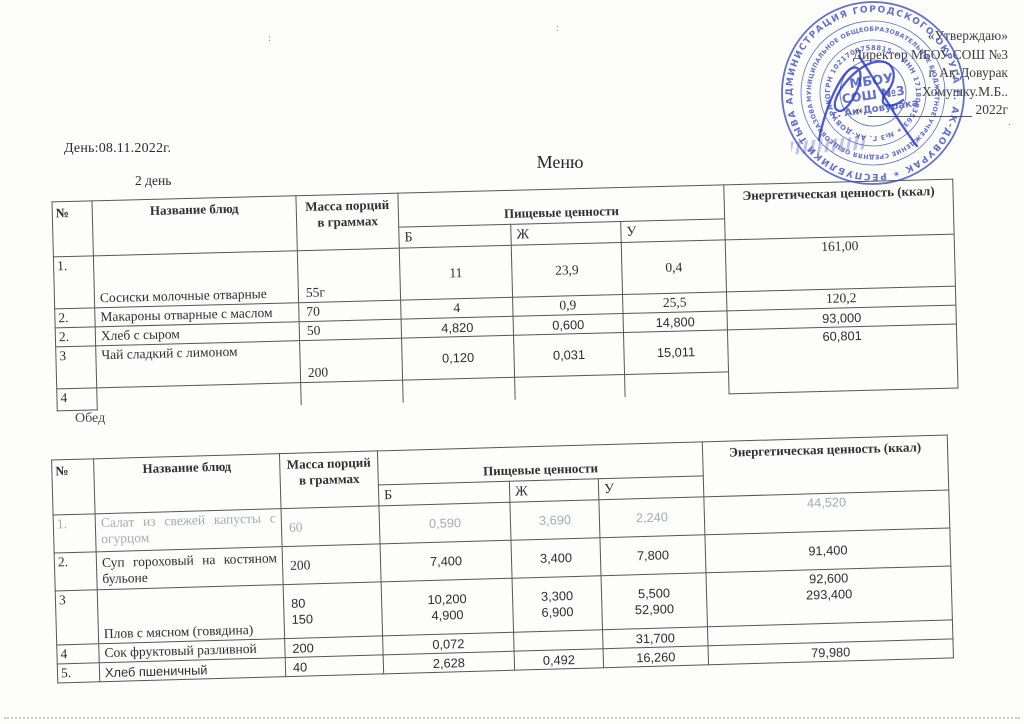 The width and height of the screenshot is (1024, 724). What do you see at coordinates (567, 270) in the screenshot?
I see `fat-cell: 23,9` at bounding box center [567, 270].